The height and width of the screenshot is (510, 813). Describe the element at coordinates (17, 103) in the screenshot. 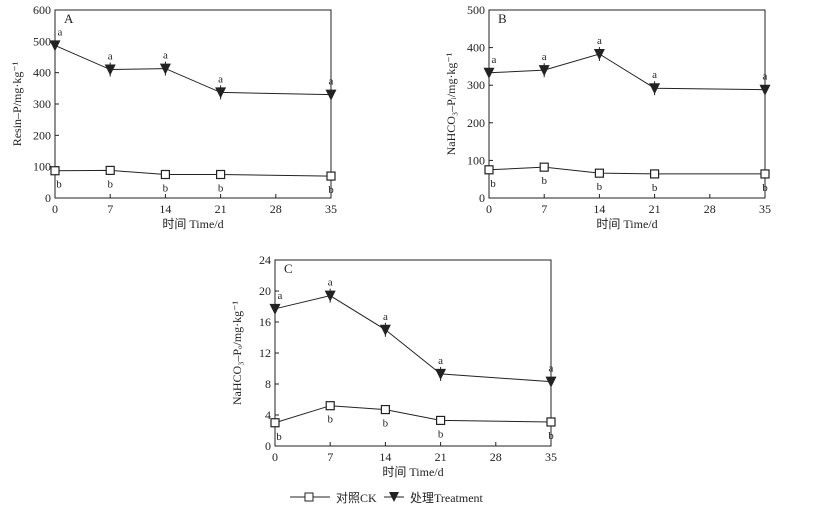

I see `y-axis-label: Resin–P/mg·kg⁻¹` at that location.